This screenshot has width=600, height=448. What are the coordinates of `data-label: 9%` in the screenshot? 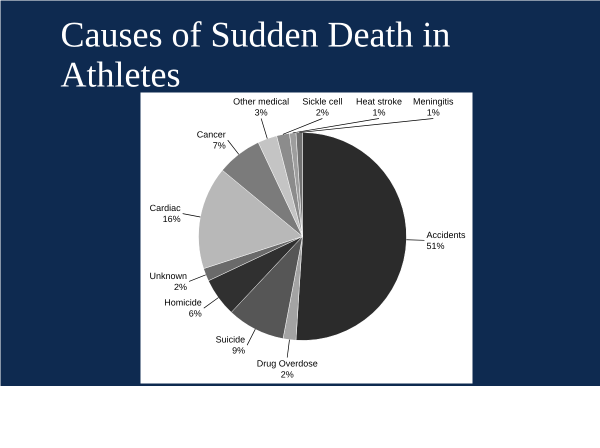 It's located at (239, 351).